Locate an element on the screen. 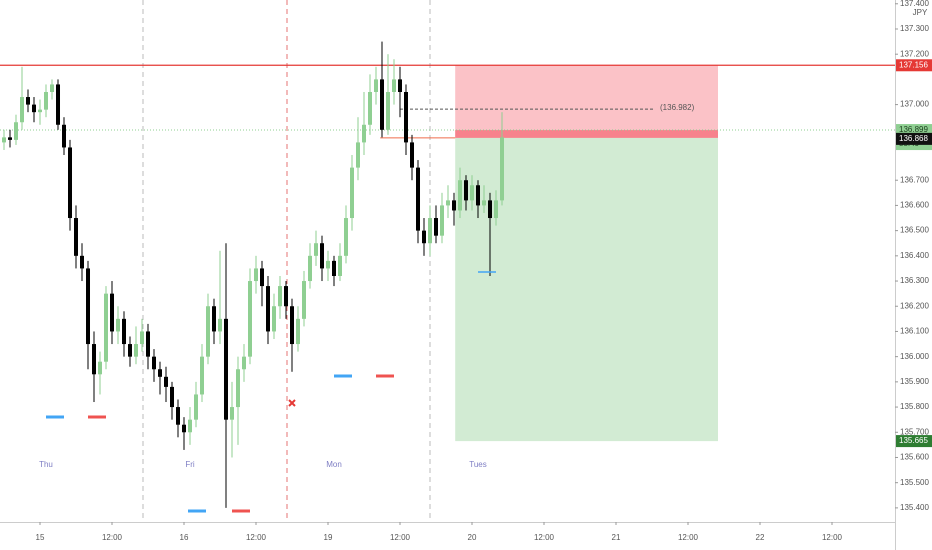 Image resolution: width=932 pixels, height=550 pixels. level-label-box is located at coordinates (914, 65).